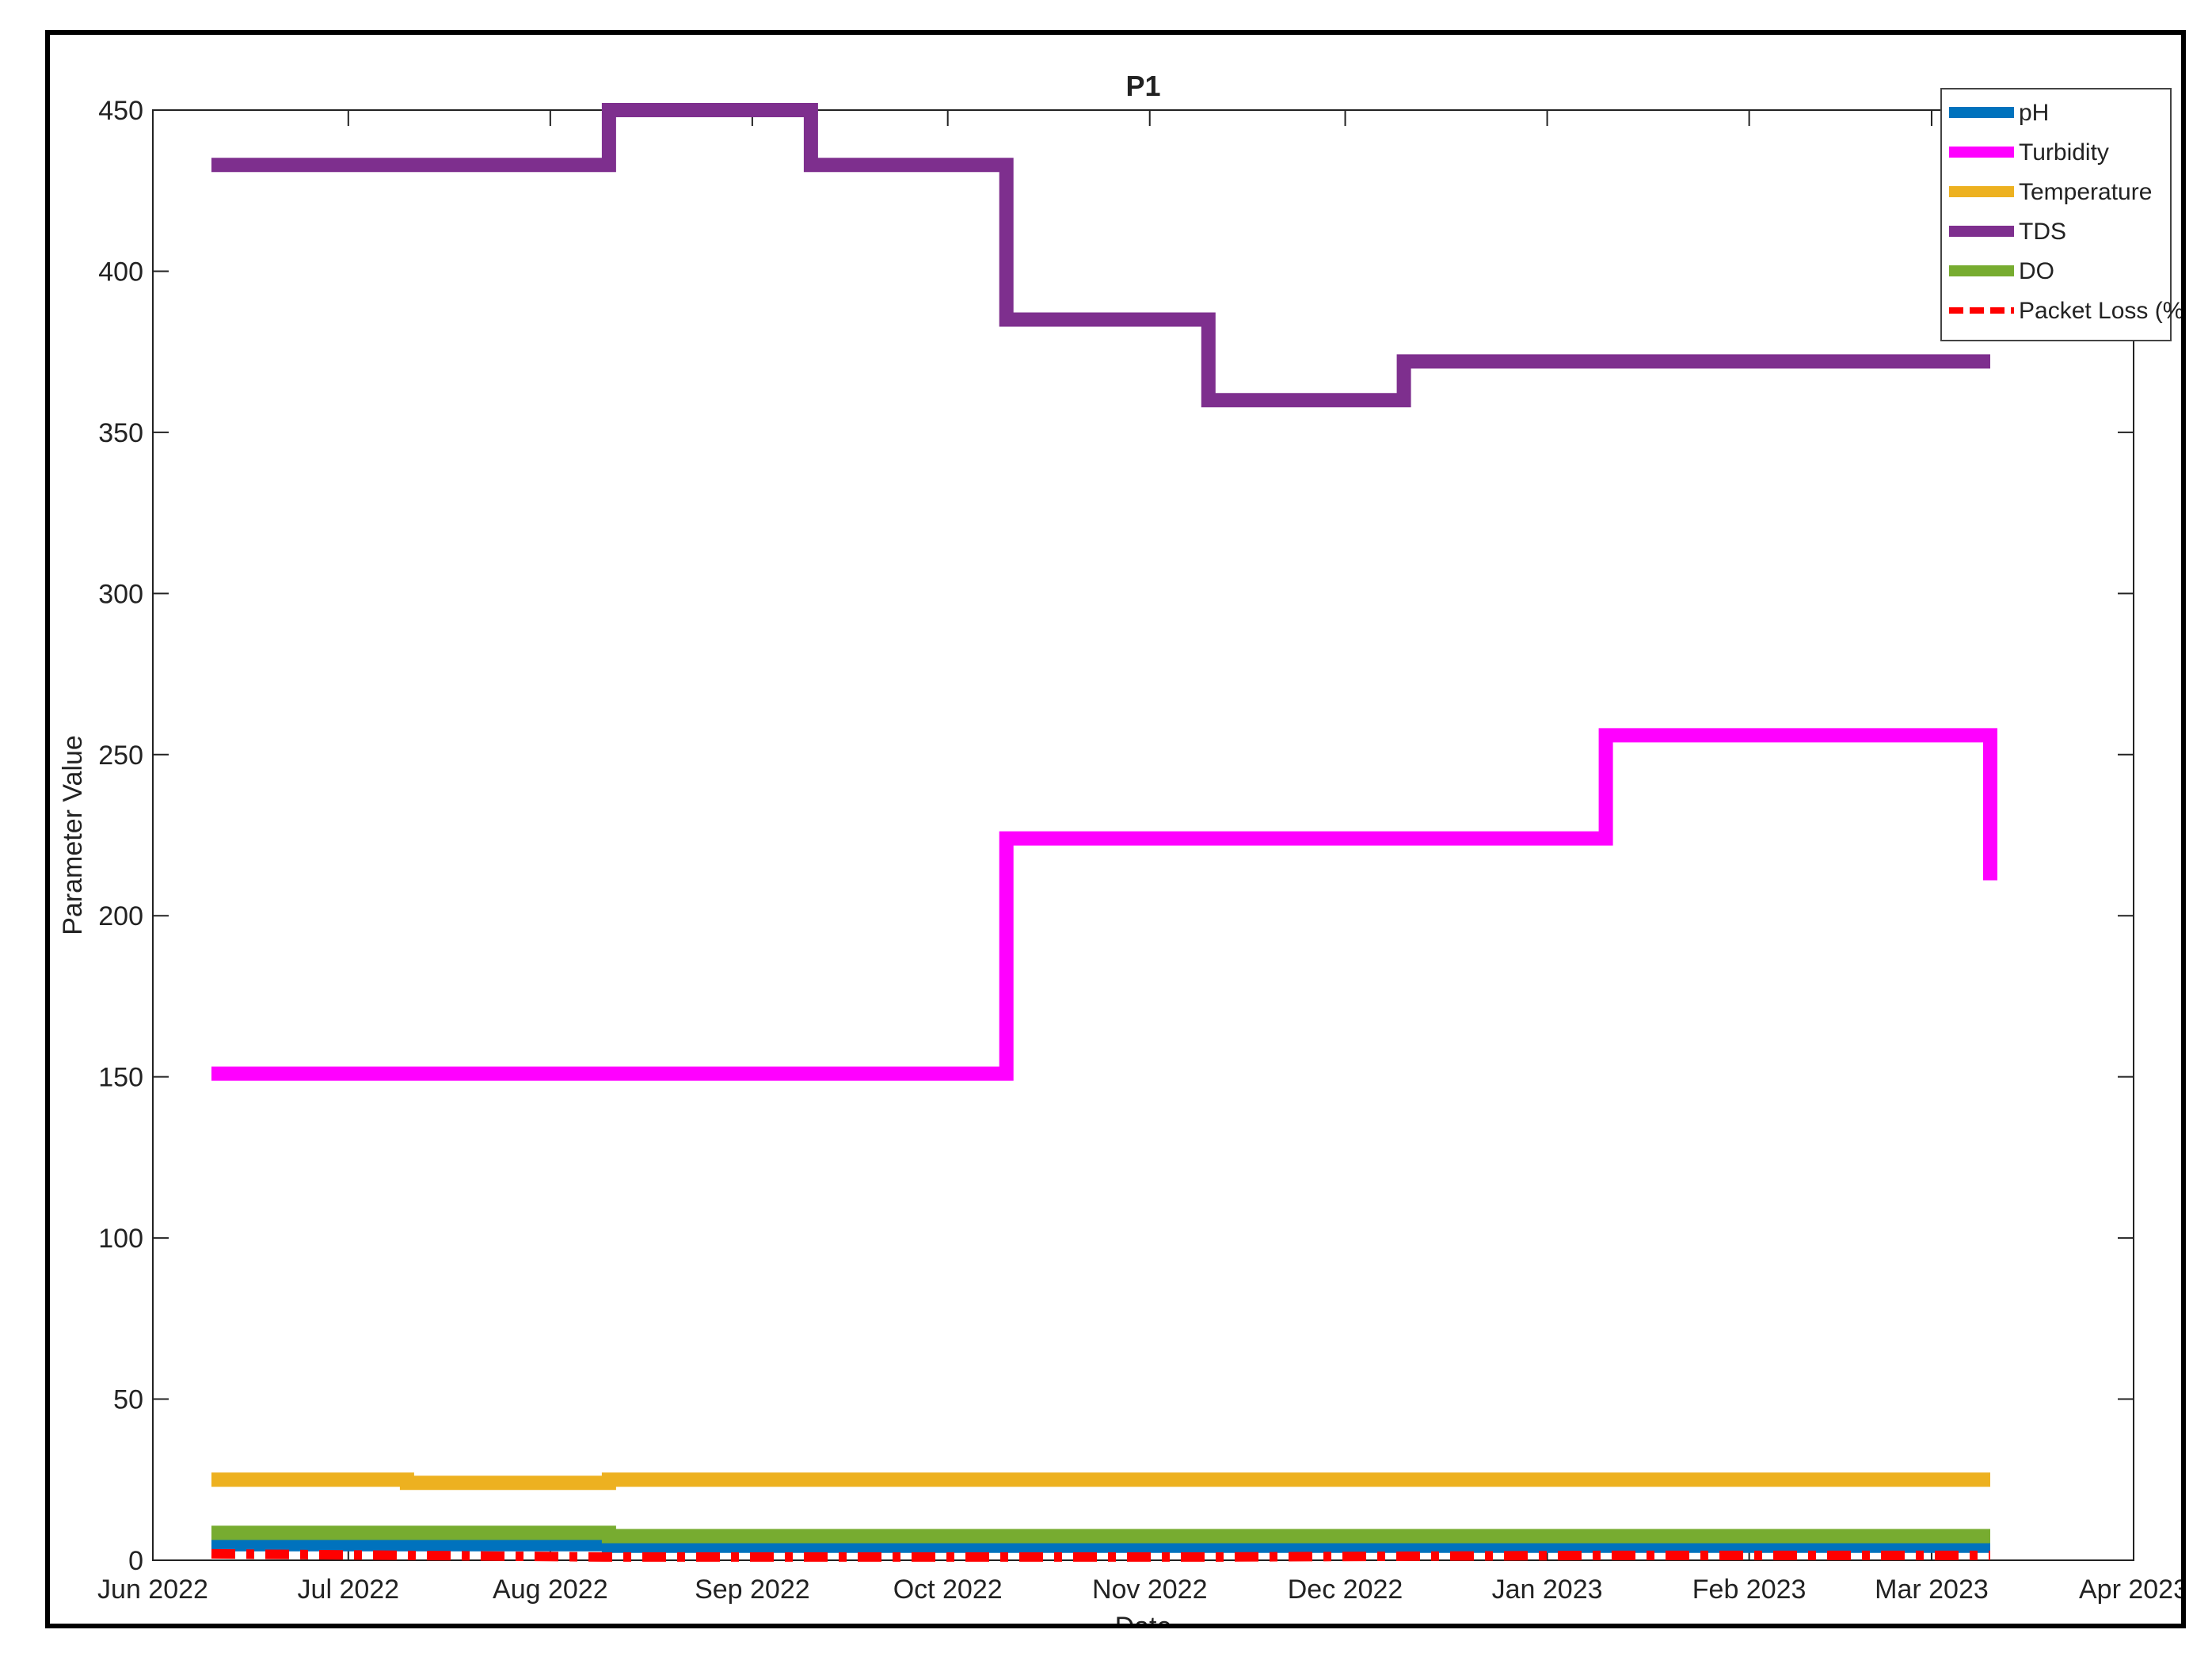 The image size is (2212, 1664). I want to click on x-tick-label: Jul 2022, so click(349, 1590).